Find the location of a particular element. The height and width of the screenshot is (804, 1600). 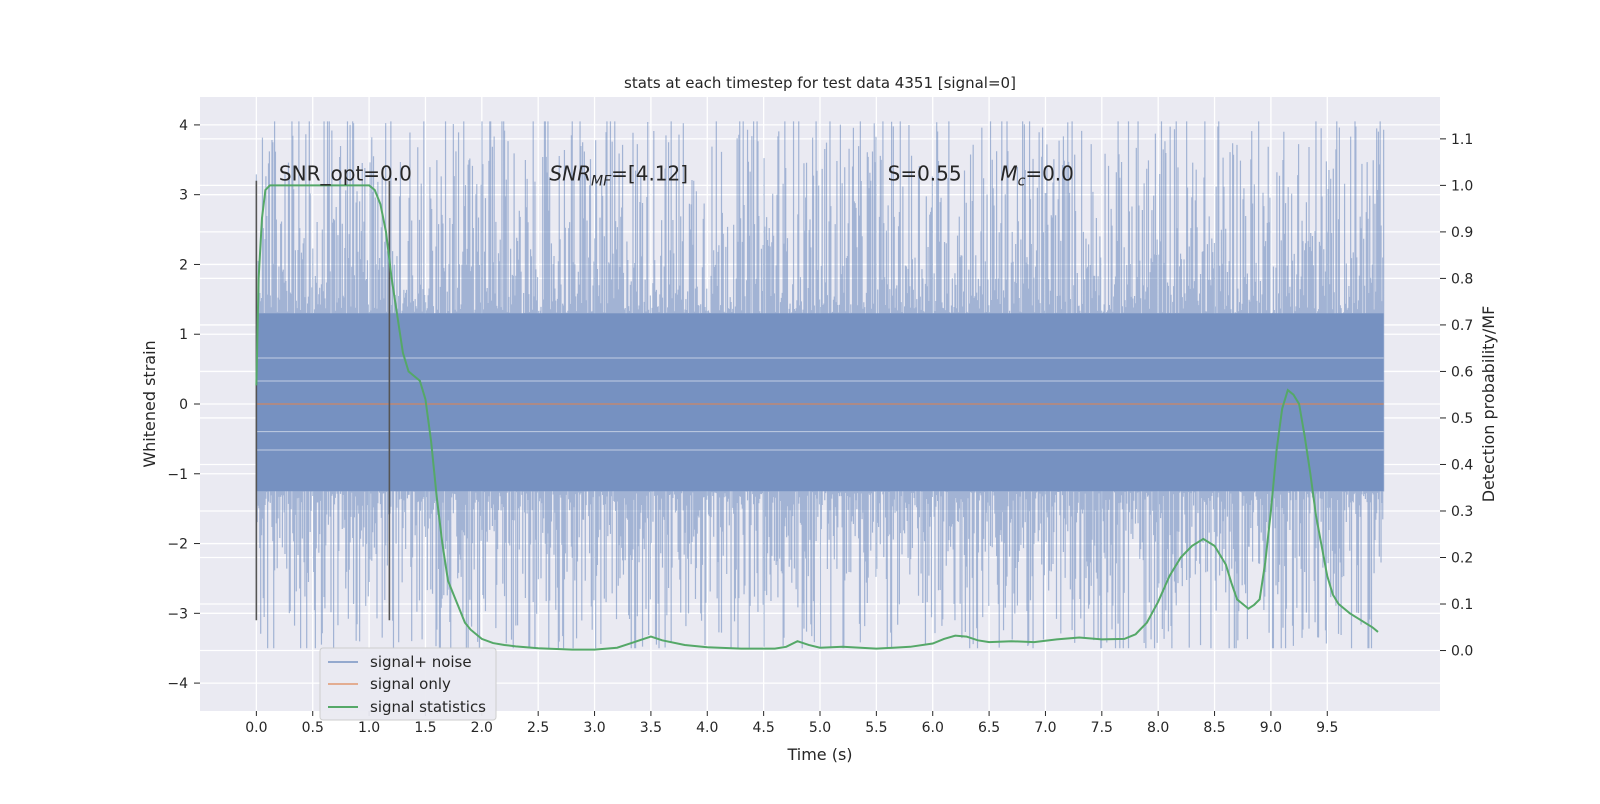

annotations: SNR_opt=0.0 SNRMF=[4.12] S=0.55 Mc=0.0 is located at coordinates (676, 176).